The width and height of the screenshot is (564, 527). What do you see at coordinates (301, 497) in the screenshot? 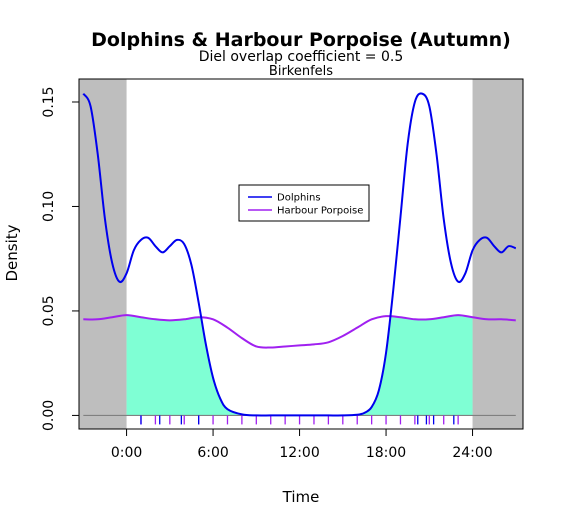
I see `x-axis-label: Time` at bounding box center [301, 497].